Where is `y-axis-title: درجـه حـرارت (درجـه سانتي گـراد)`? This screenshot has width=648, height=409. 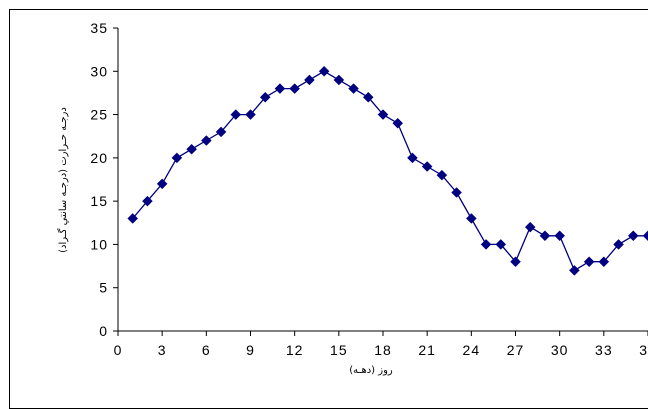
y-axis-title: درجـه حـرارت (درجـه سانتي گـراد) is located at coordinates (63, 180).